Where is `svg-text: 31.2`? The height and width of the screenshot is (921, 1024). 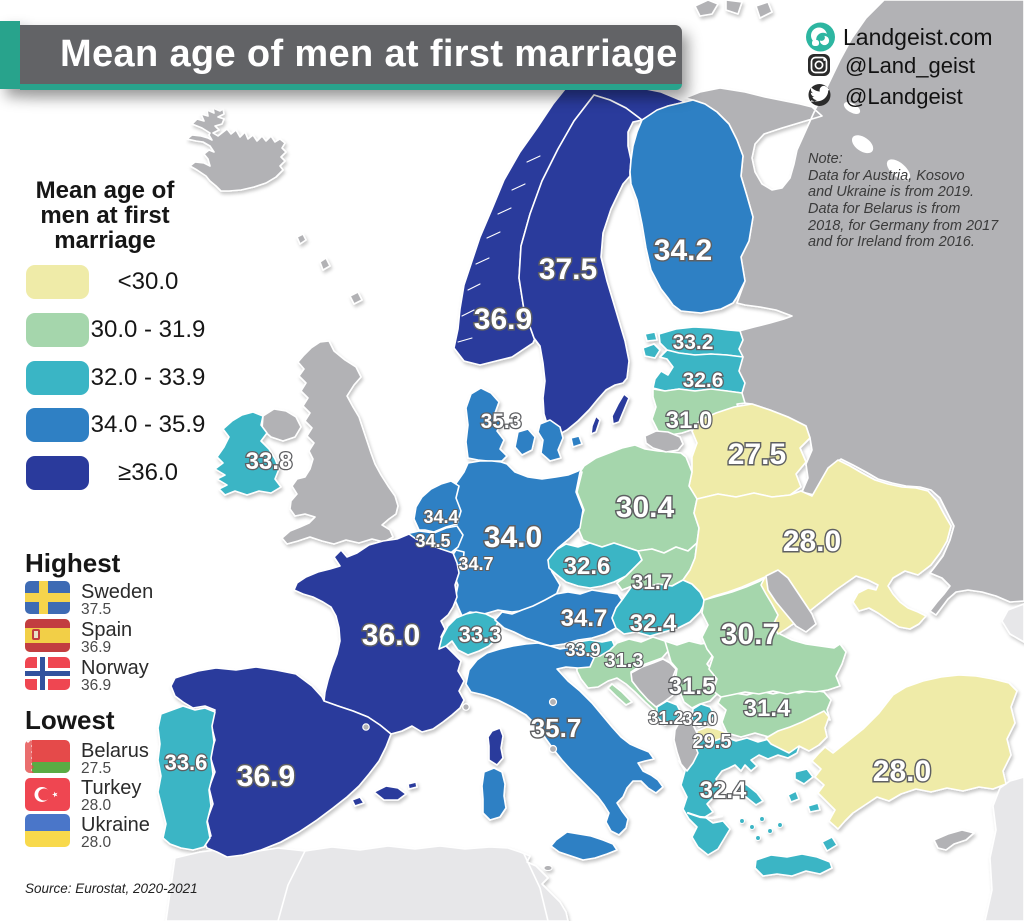
svg-text: 31.2 is located at coordinates (665, 718).